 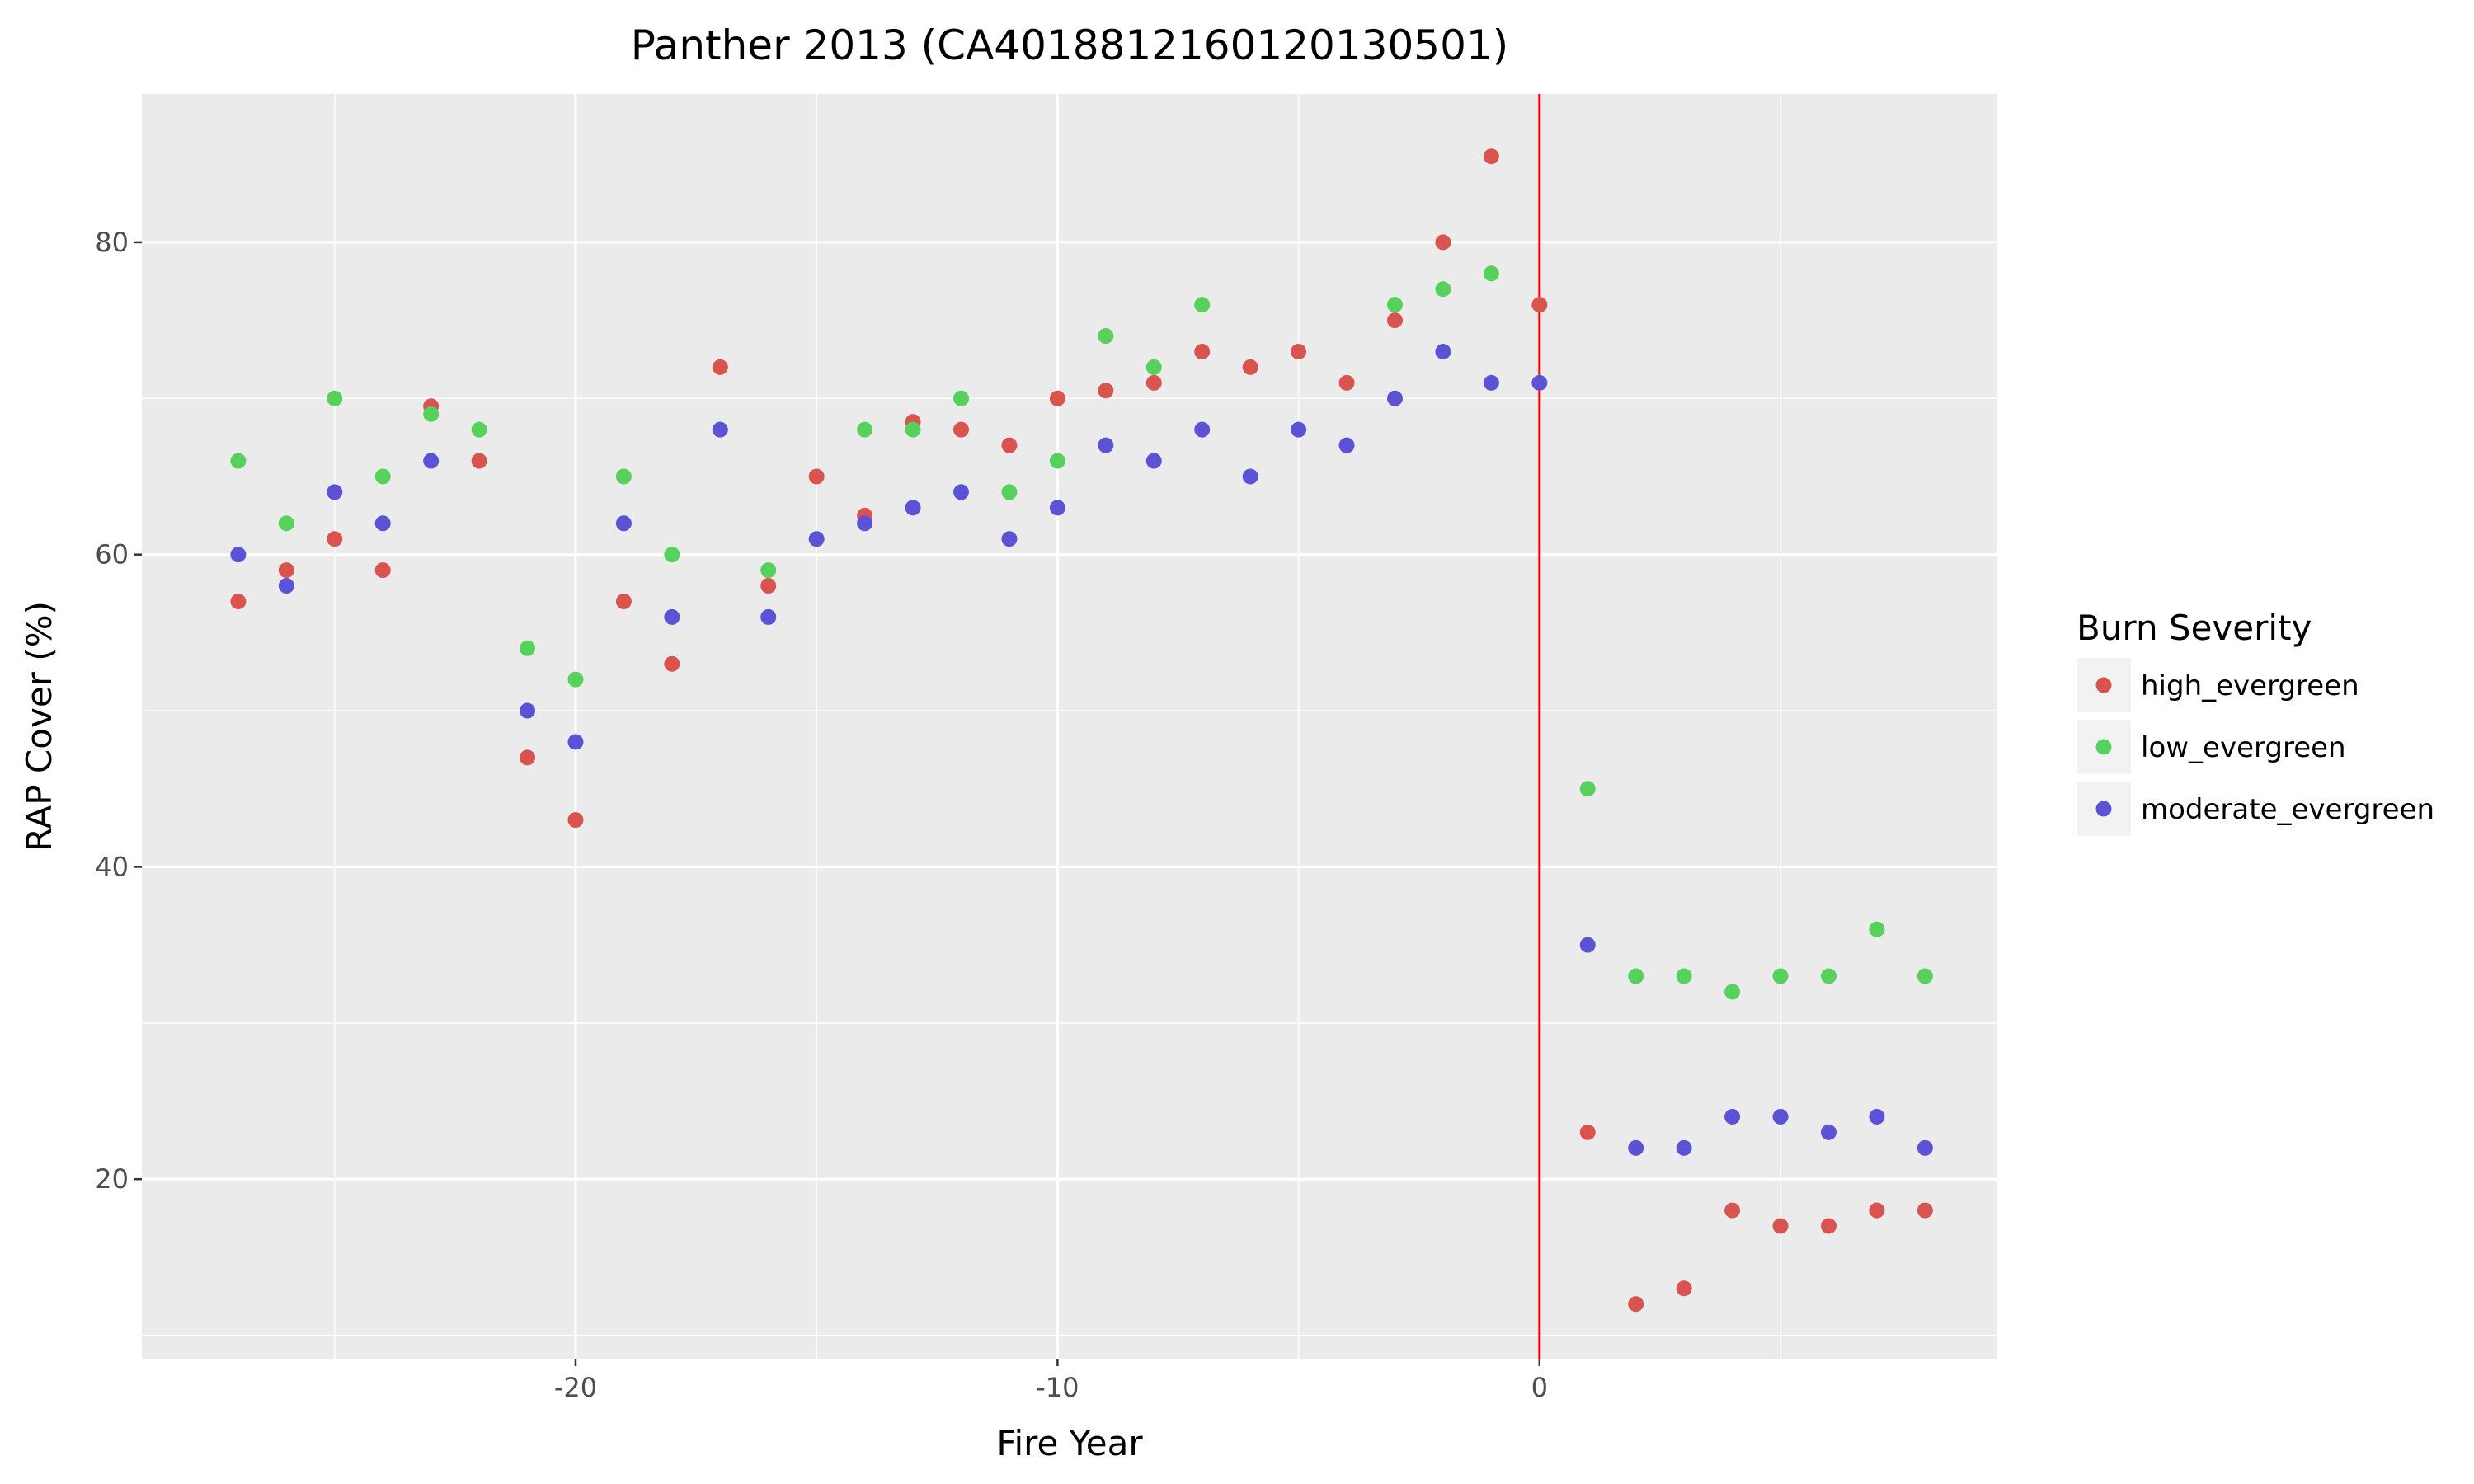 What do you see at coordinates (112, 866) in the screenshot?
I see `y-tick-label: 40` at bounding box center [112, 866].